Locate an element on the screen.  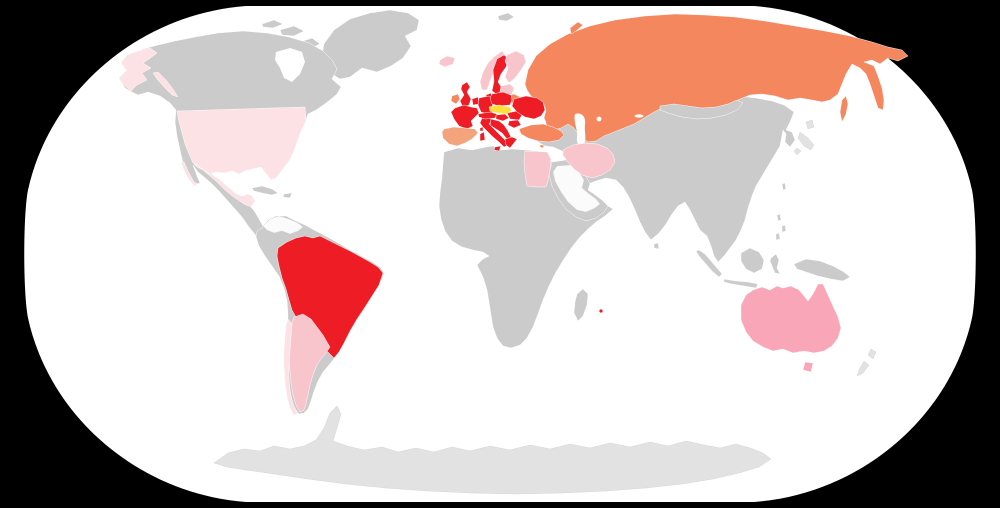
region-sumatra is located at coordinates (709, 263).